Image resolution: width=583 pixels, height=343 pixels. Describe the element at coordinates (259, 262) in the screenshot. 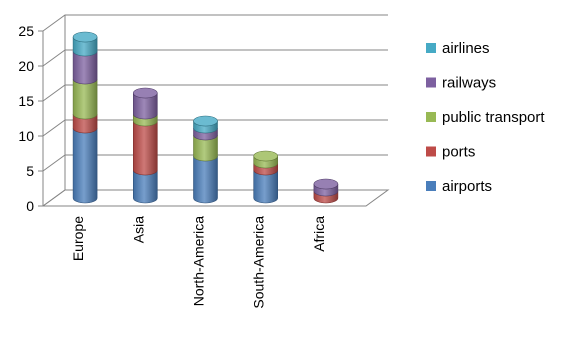

I see `x-tick-label-3: South-America` at that location.